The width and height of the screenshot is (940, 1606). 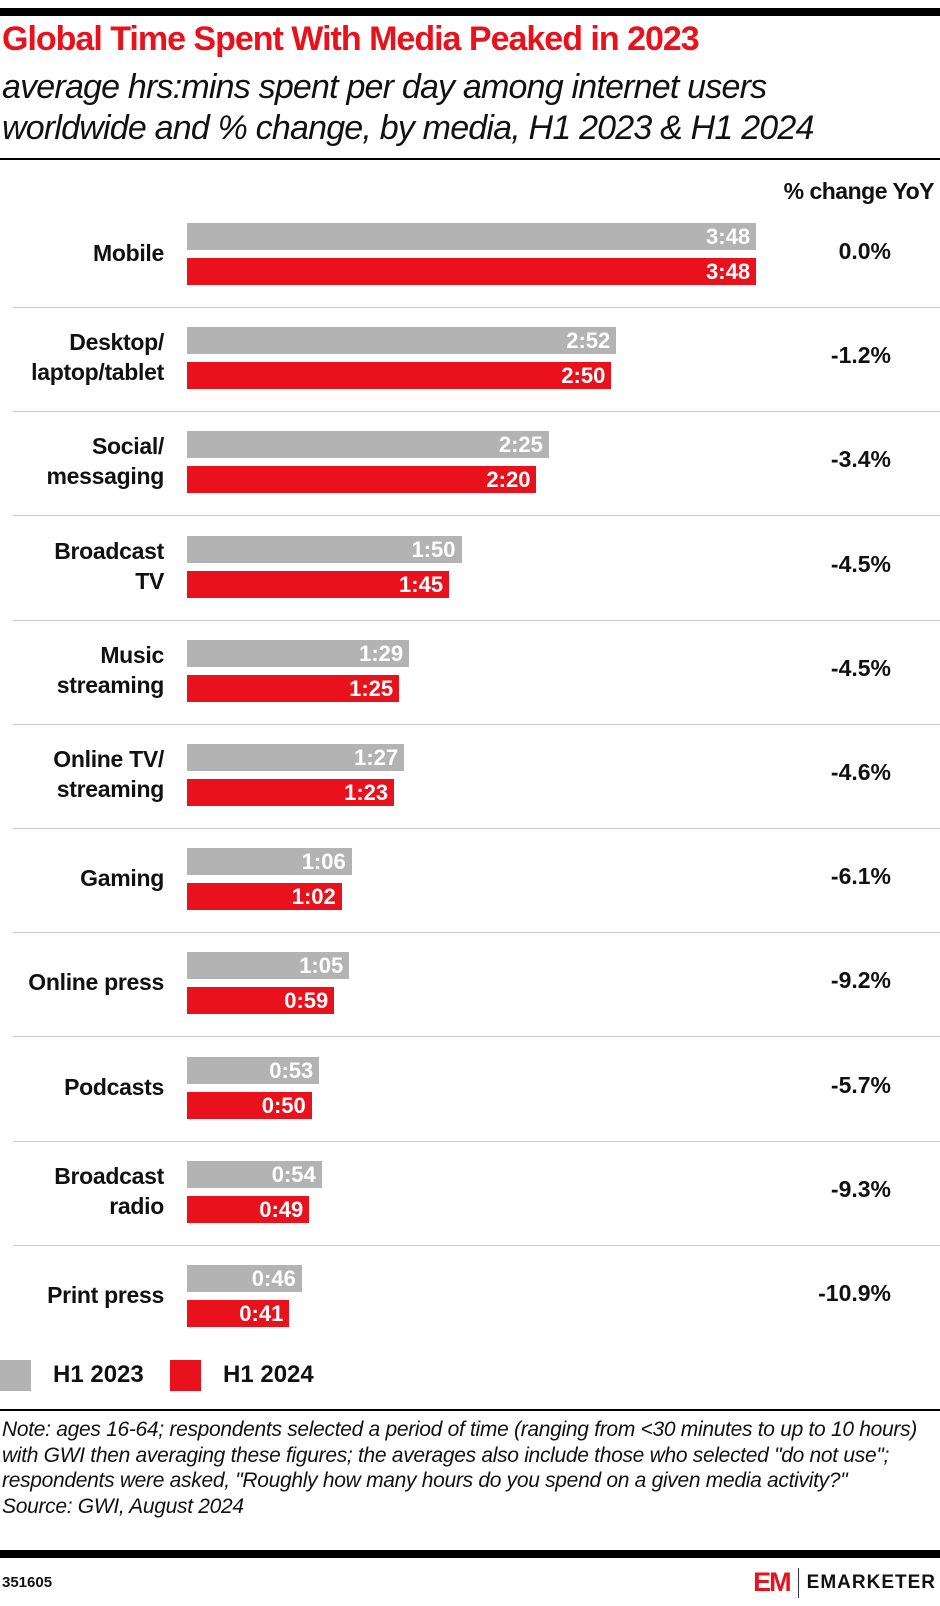 I want to click on header-rule, so click(x=470, y=159).